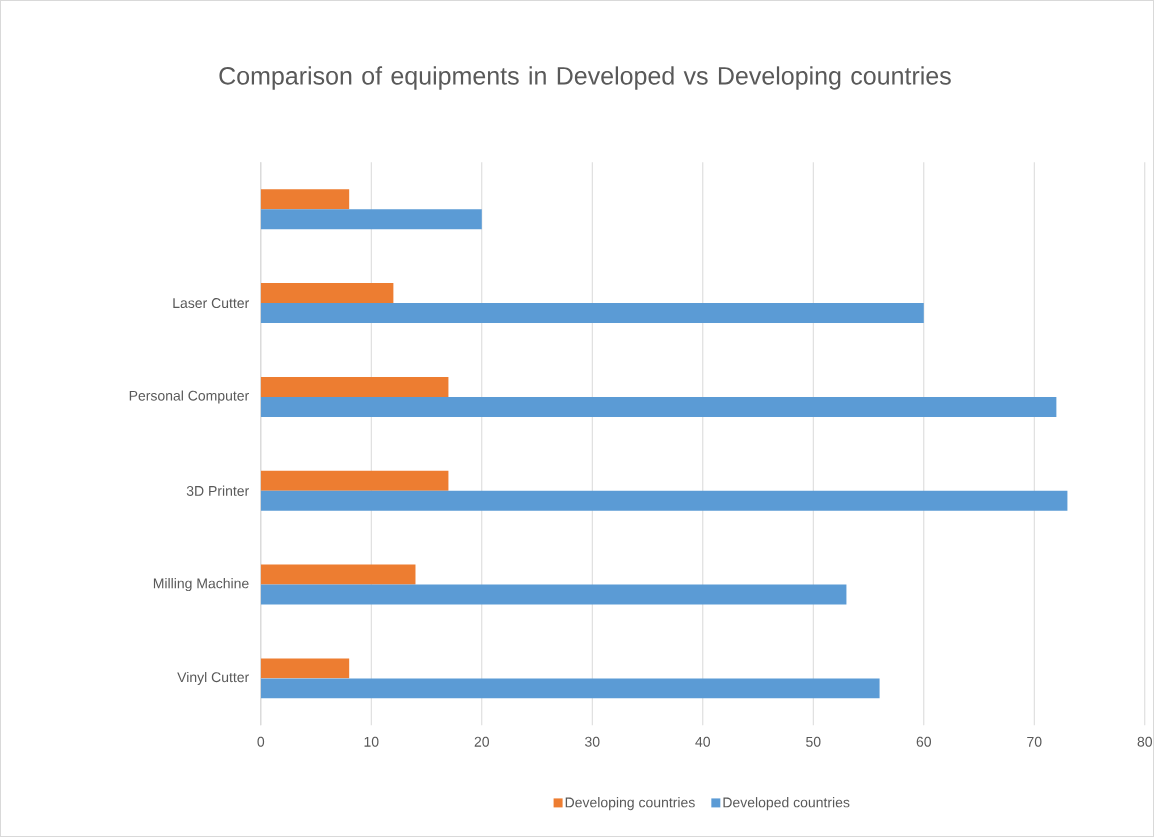 The image size is (1154, 837). I want to click on legend-label: Developing countries, so click(630, 804).